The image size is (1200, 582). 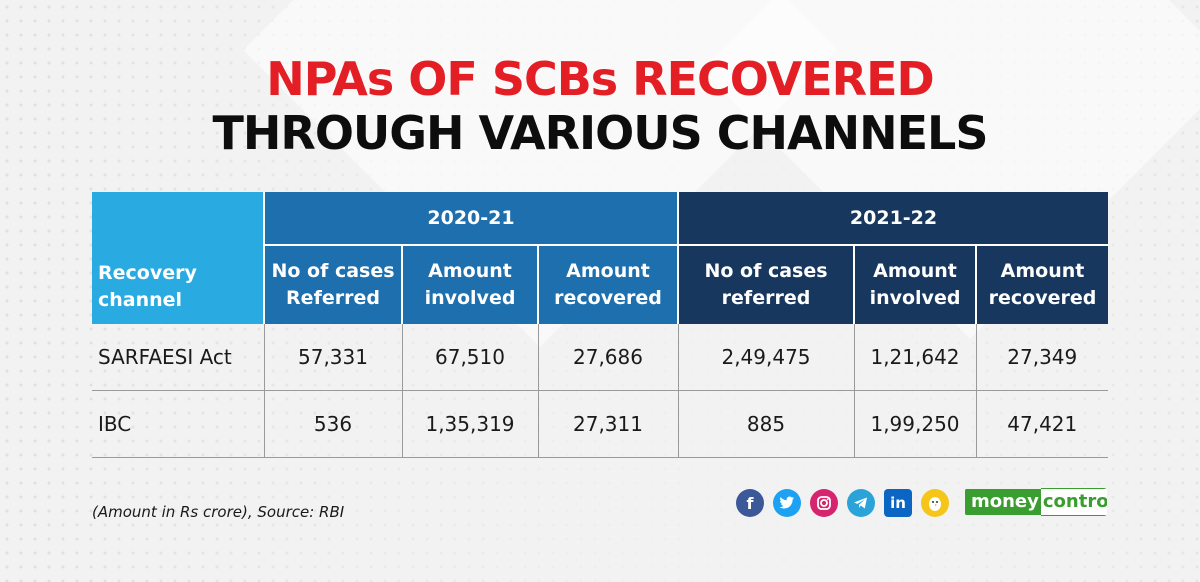 I want to click on linkedin-icon: in, so click(x=898, y=503).